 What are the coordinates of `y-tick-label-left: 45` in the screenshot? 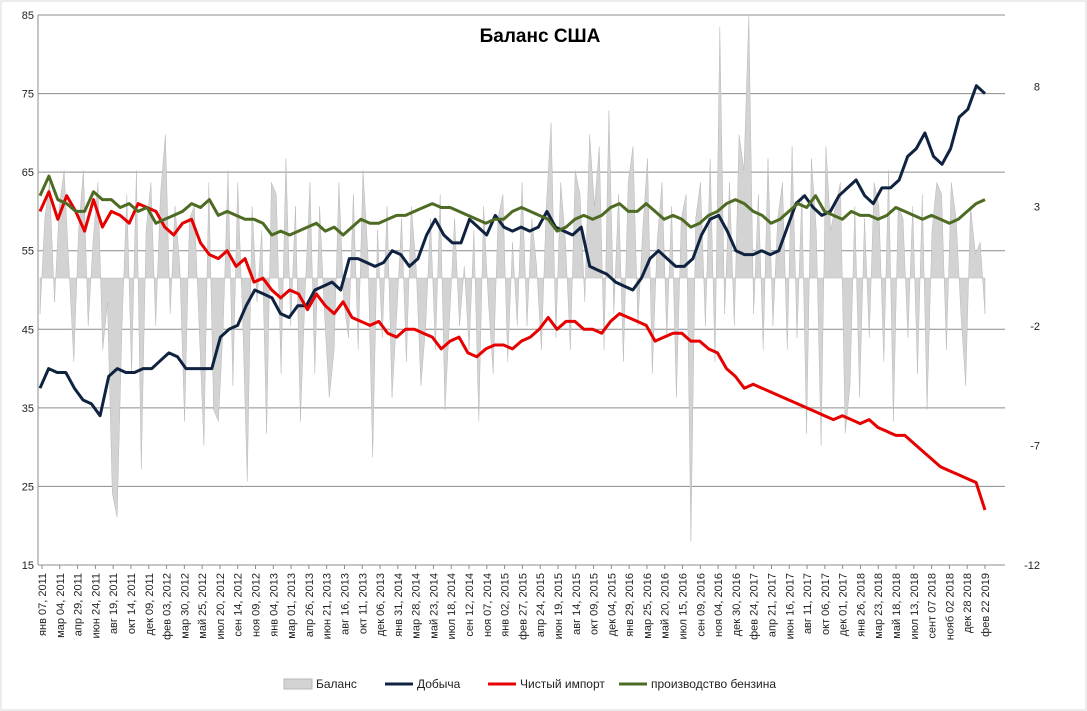 It's located at (28, 330).